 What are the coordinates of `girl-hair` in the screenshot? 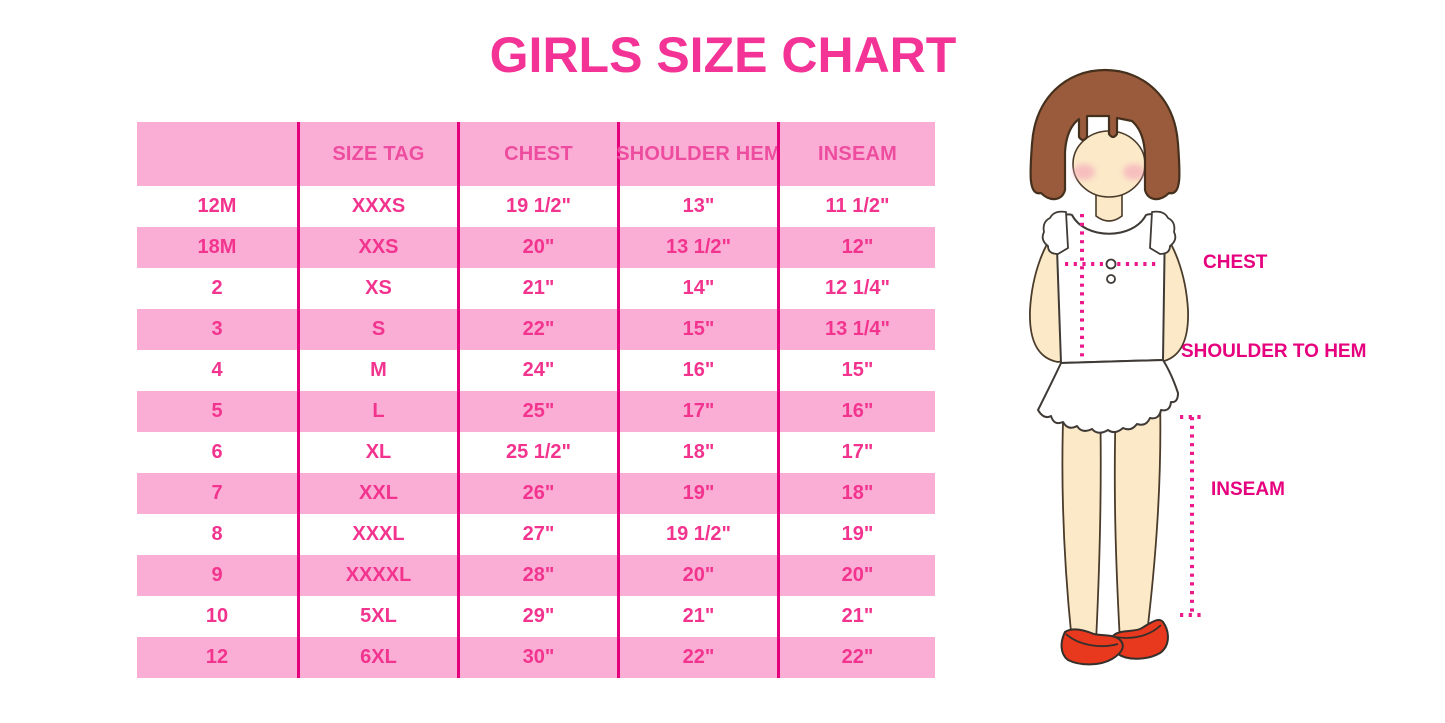 It's located at (1105, 134).